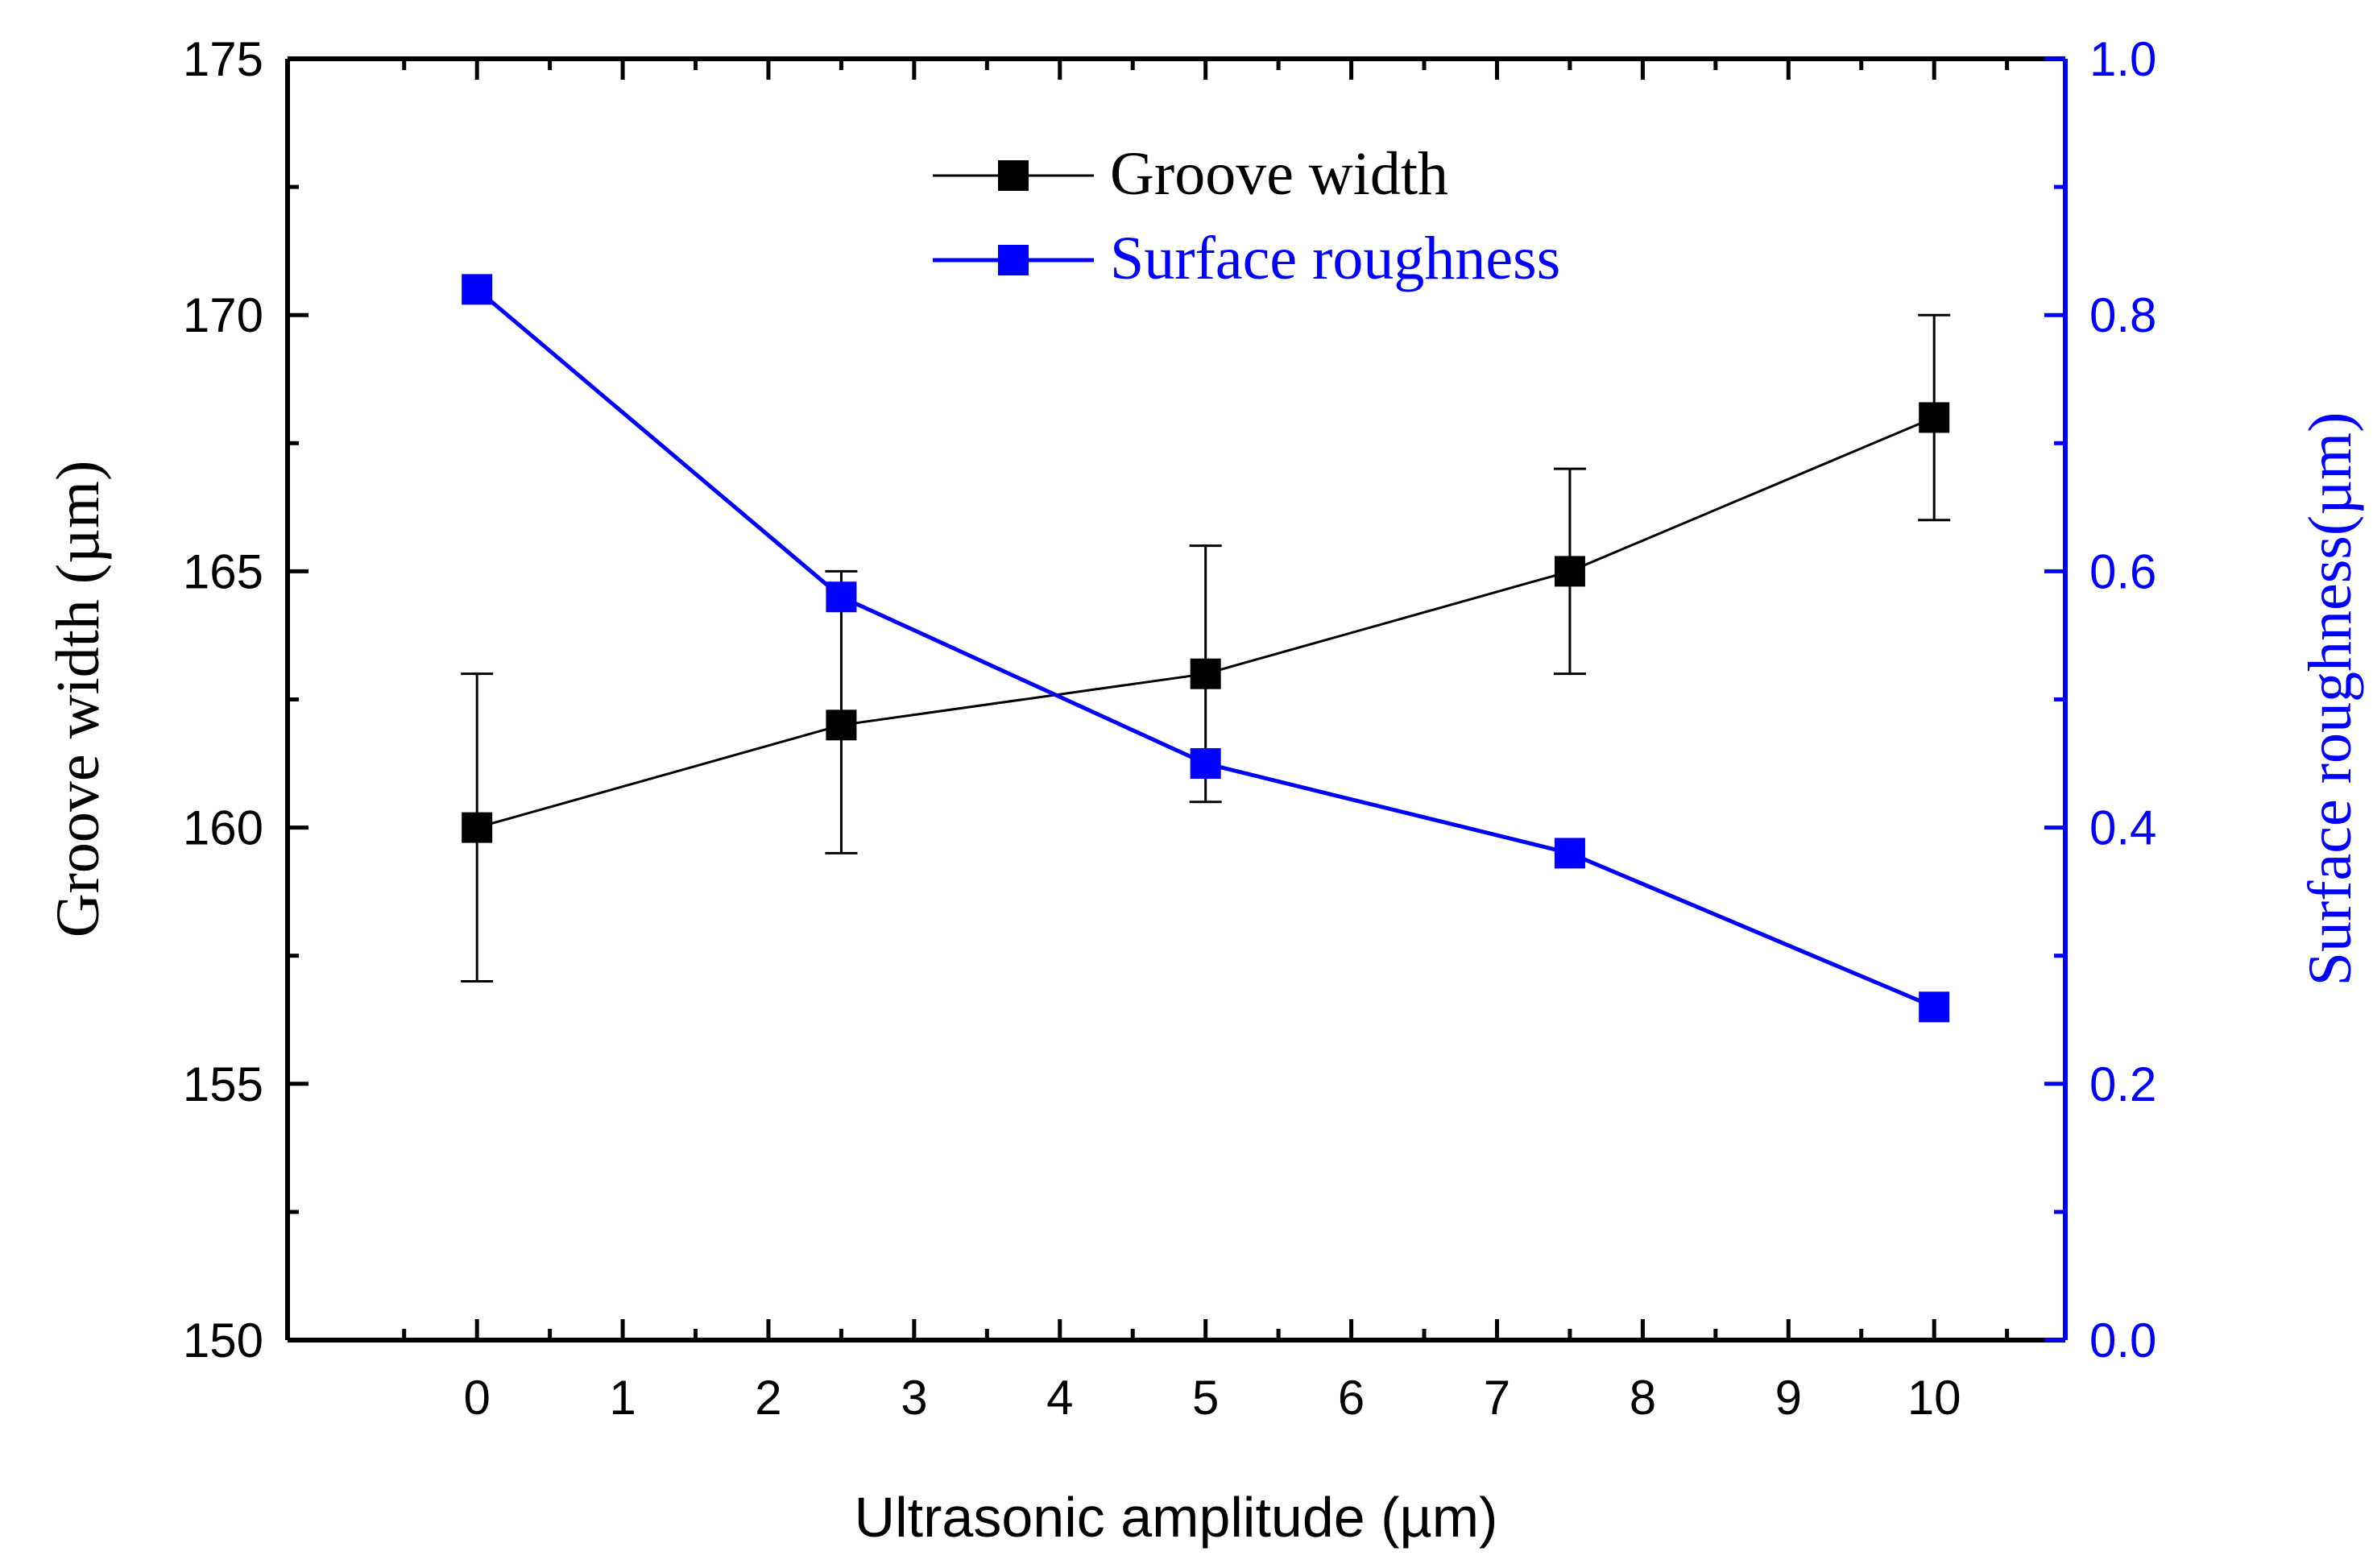  Describe the element at coordinates (622, 1398) in the screenshot. I see `x-tick-label: 1` at that location.